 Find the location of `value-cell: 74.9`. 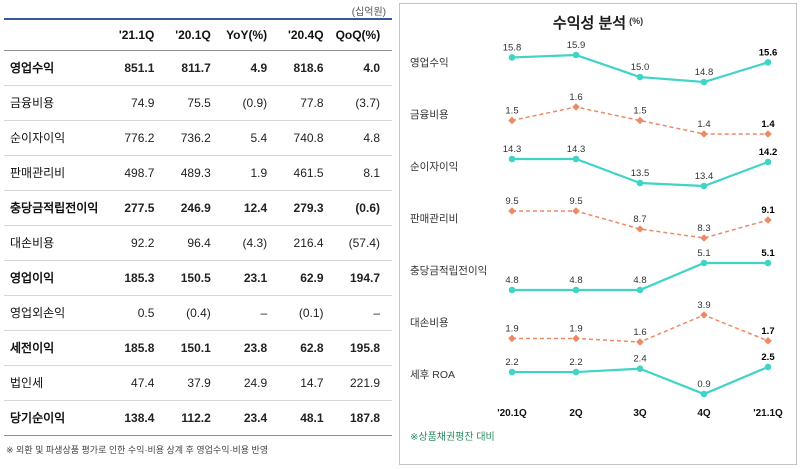

value-cell: 74.9 is located at coordinates (138, 103).